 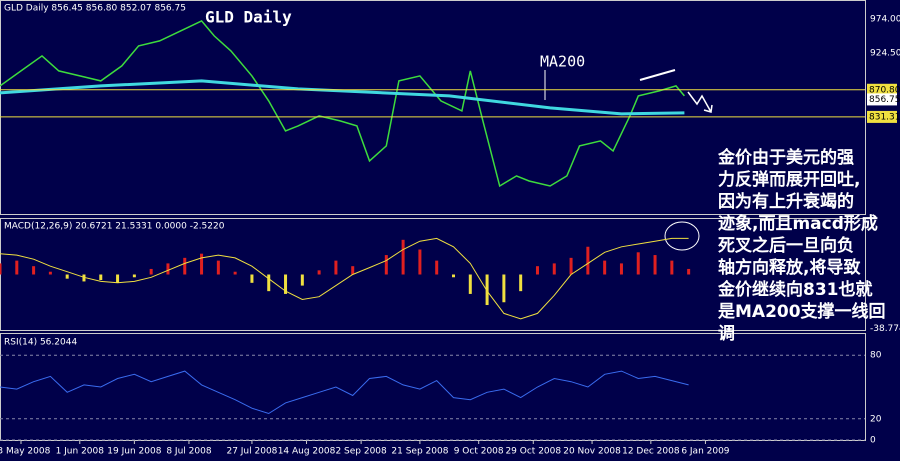 What do you see at coordinates (479, 452) in the screenshot?
I see `x-tick-label: 9 Oct 2008` at bounding box center [479, 452].